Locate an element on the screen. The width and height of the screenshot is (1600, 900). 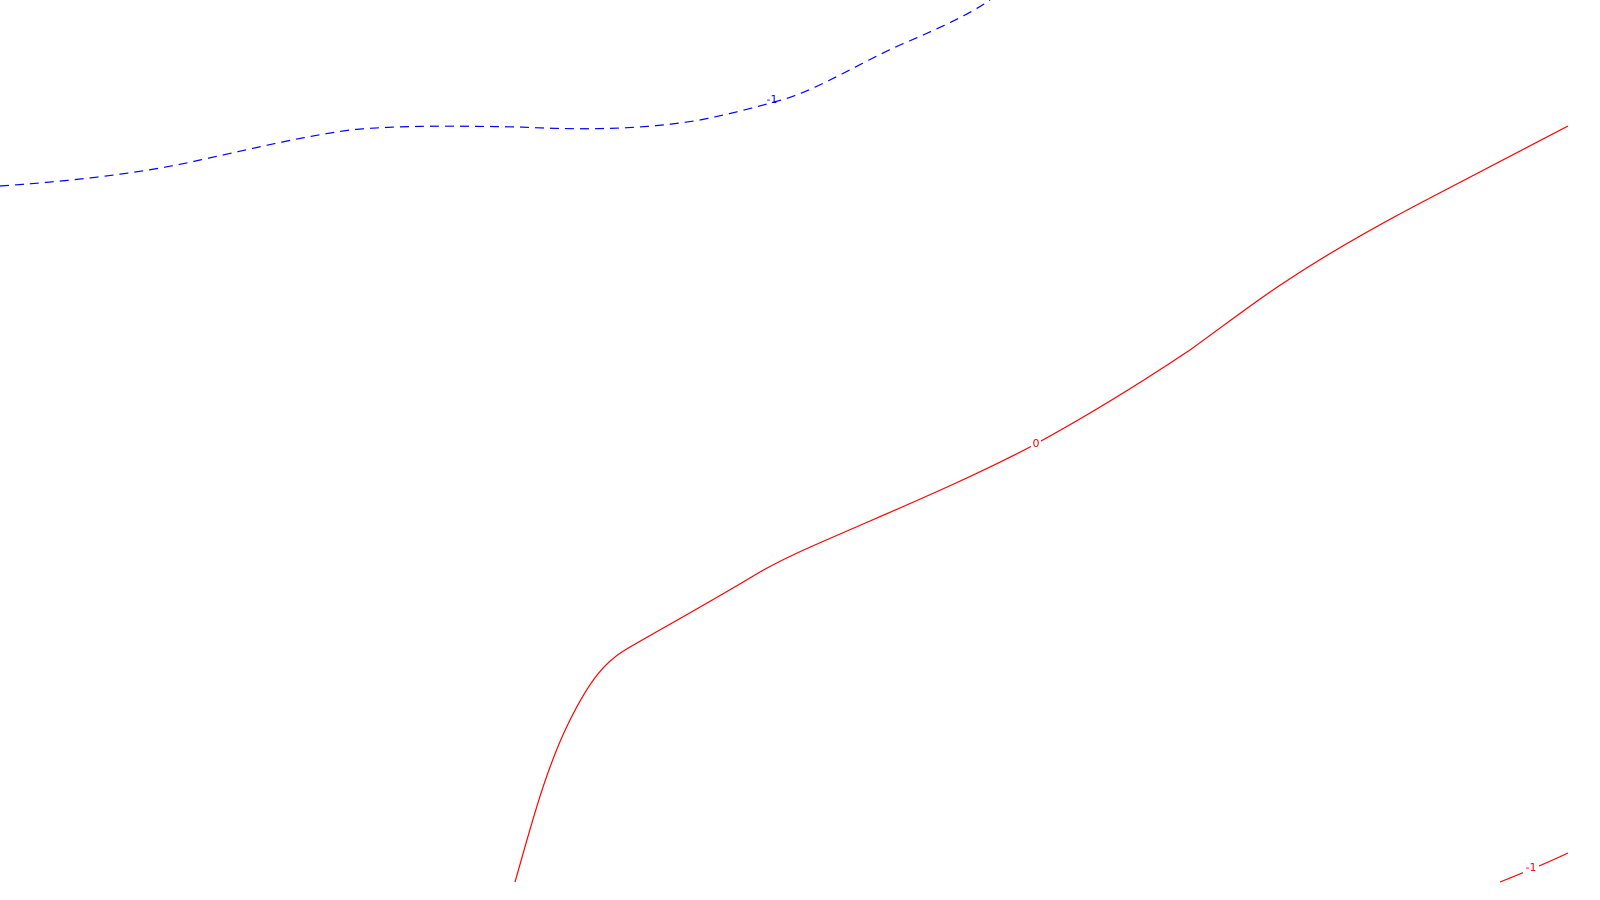
contour-line-red-corner: -1 is located at coordinates (1534, 867).